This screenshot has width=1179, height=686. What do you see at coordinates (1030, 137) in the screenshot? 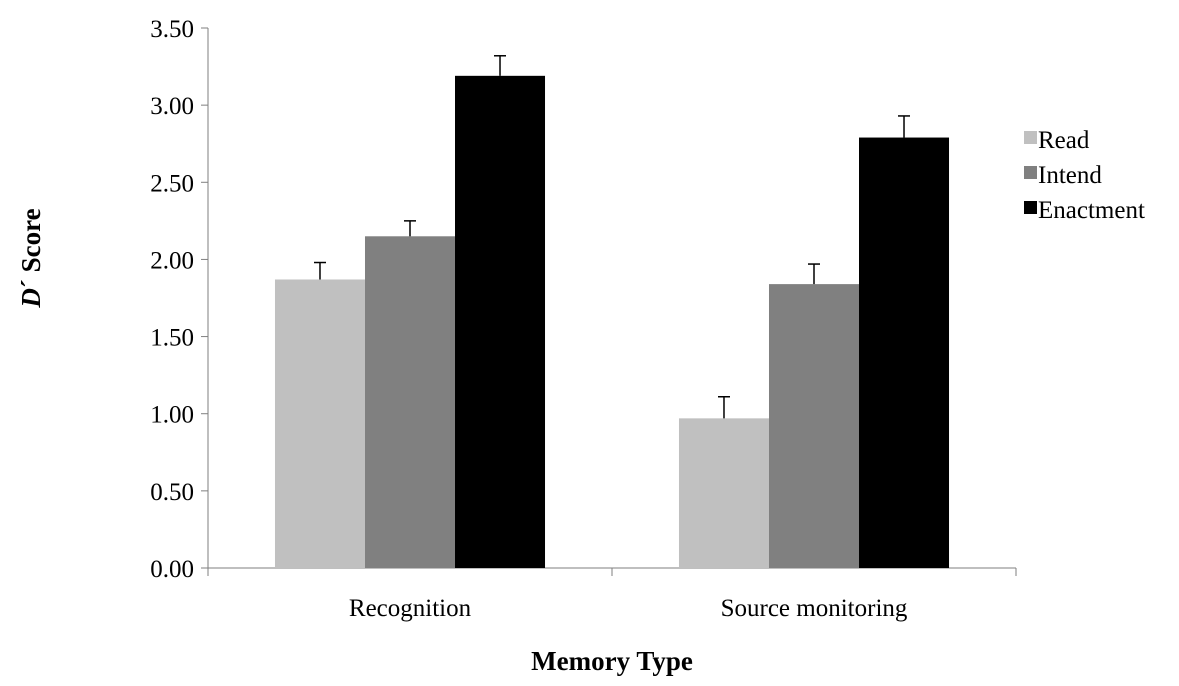
I see `legend-swatch-read` at bounding box center [1030, 137].